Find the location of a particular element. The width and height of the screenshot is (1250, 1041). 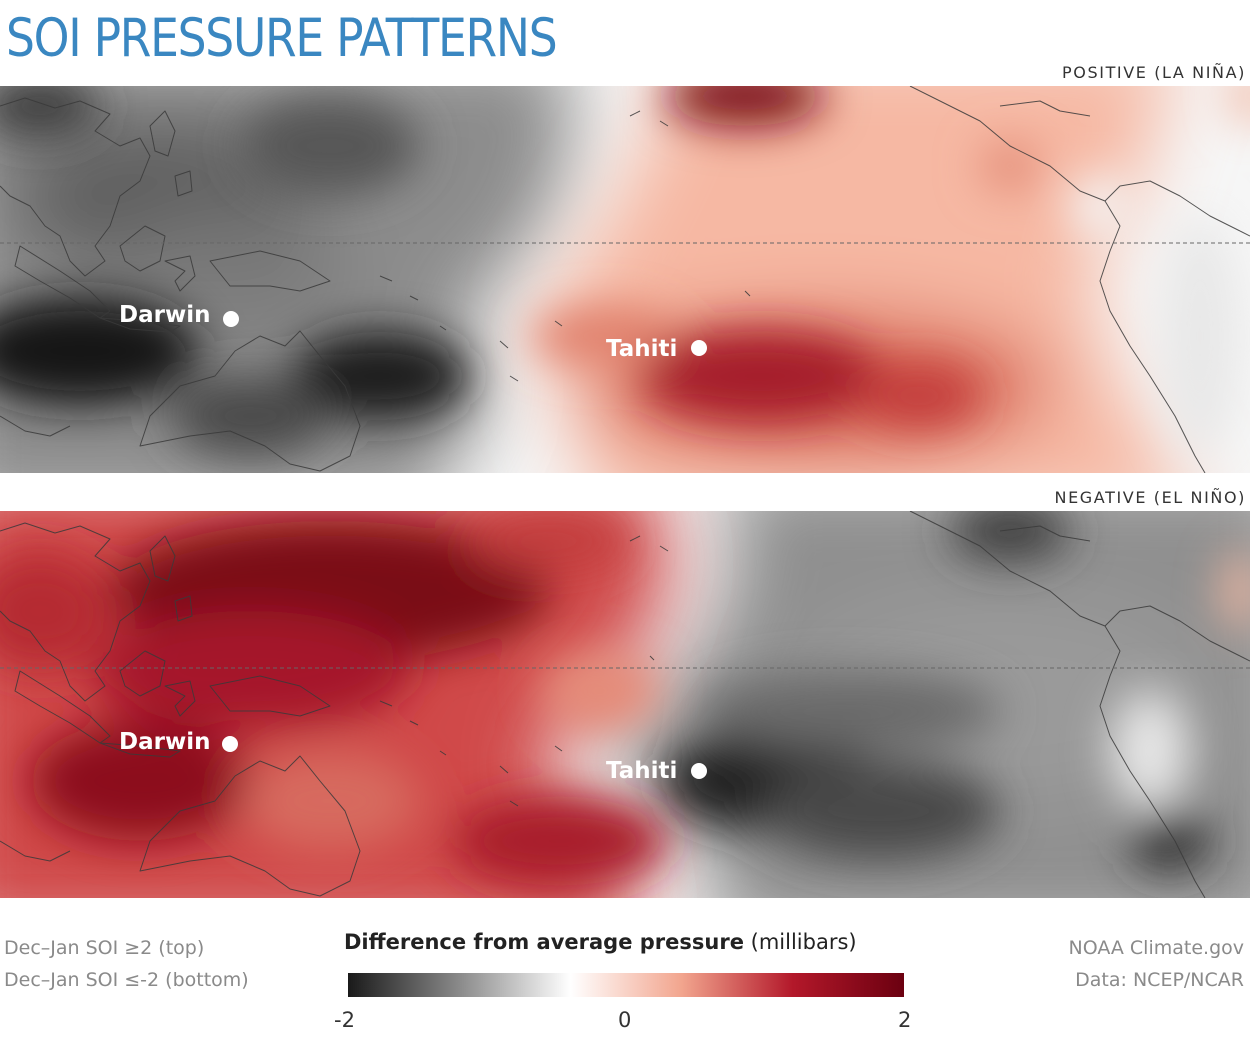

legend-color-bar is located at coordinates (626, 985).